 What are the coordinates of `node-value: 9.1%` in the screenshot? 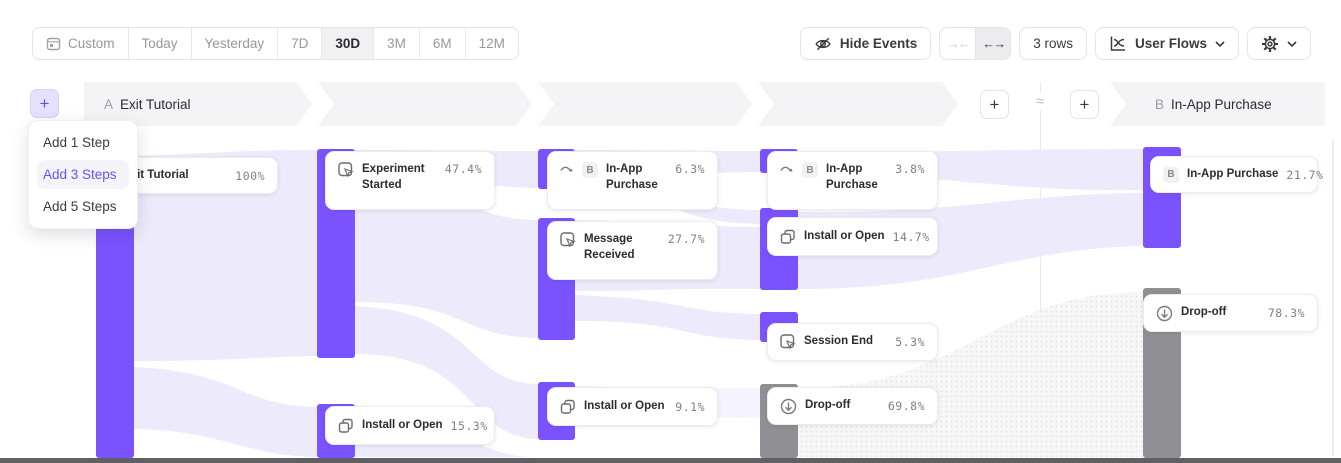 It's located at (690, 406).